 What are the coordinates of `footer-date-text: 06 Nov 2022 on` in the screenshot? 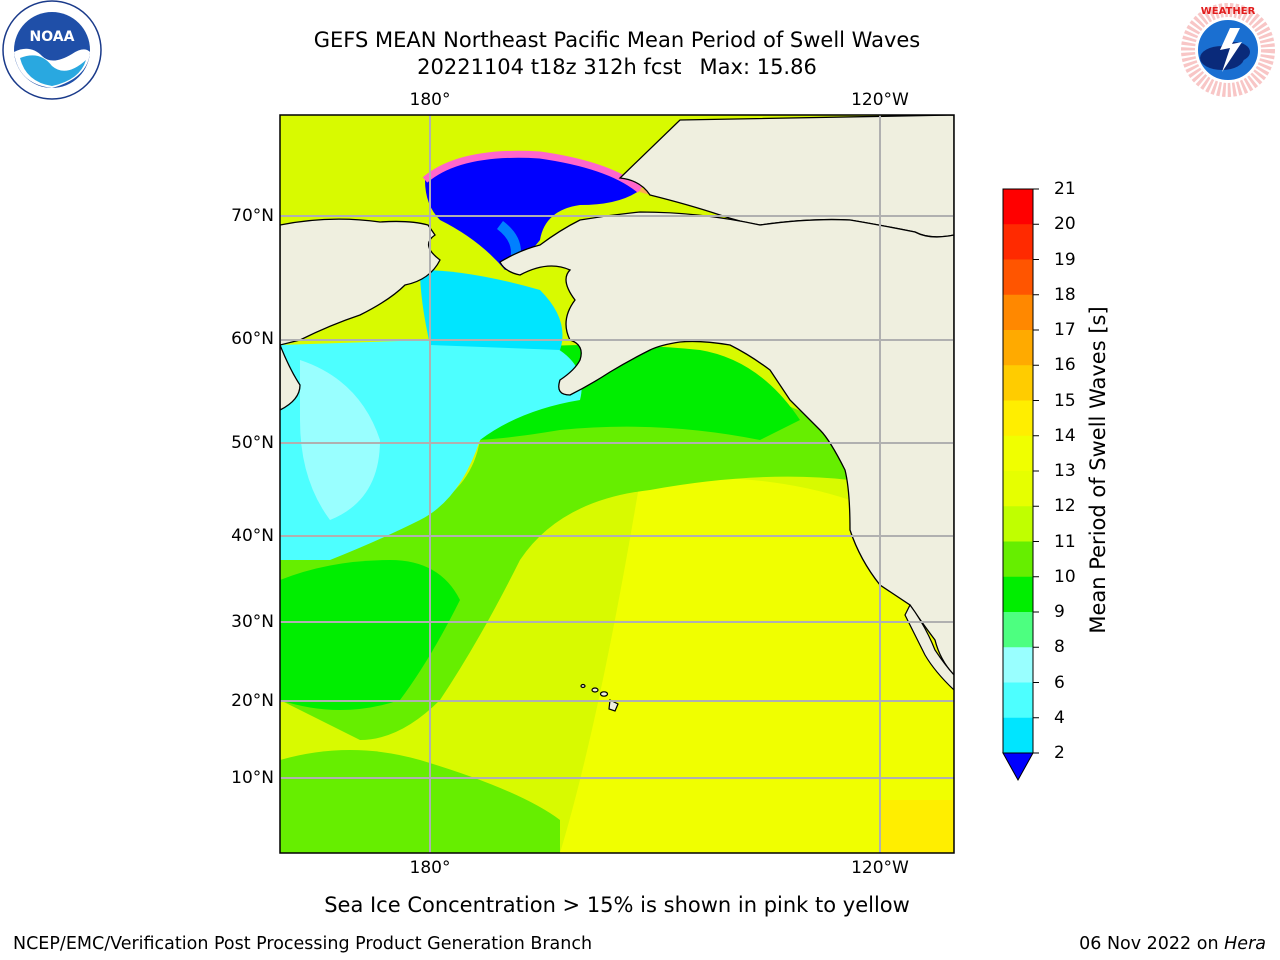 It's located at (1149, 944).